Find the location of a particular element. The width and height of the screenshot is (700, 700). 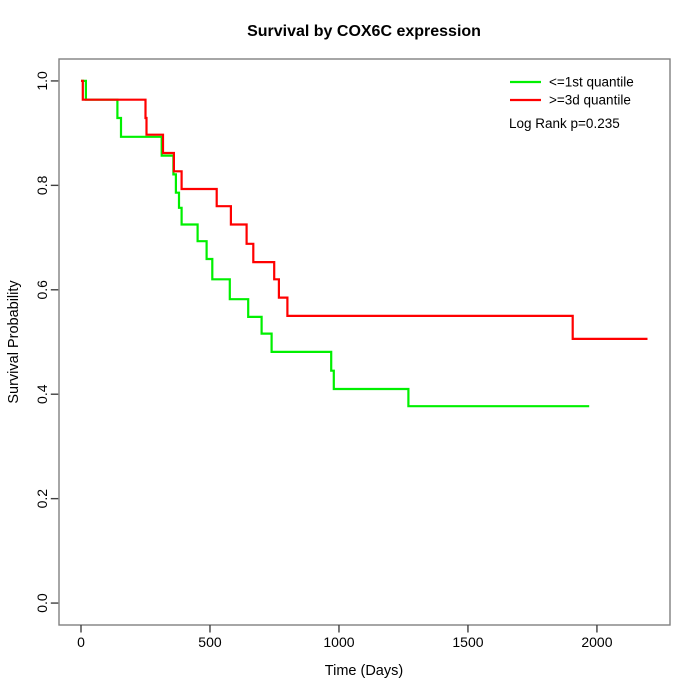

y-axis-ticks: 0.0 0.2 0.4 0.6 0.8 1.0 is located at coordinates (46, 342).